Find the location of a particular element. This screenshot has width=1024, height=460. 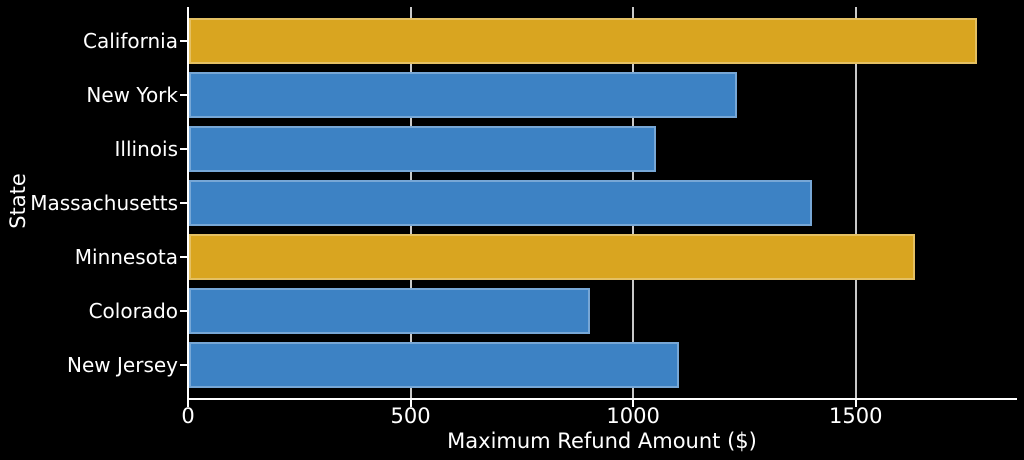

bar-massachusetts is located at coordinates (501, 203).